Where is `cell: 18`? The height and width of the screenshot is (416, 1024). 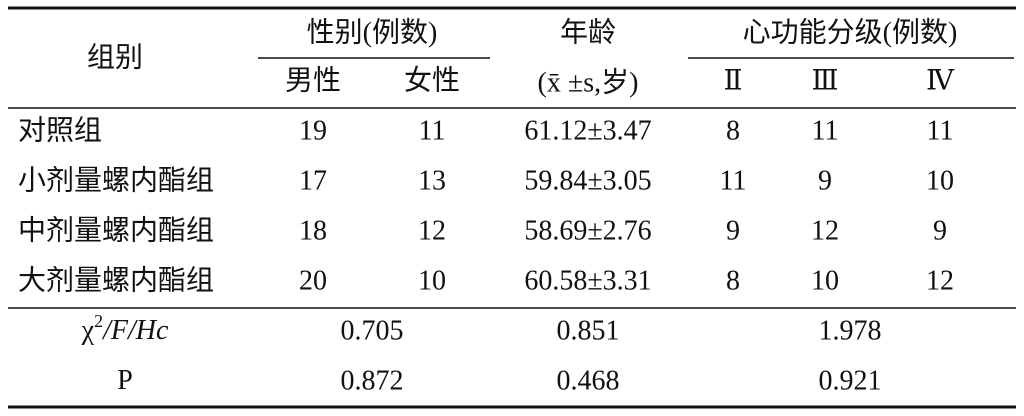 cell: 18 is located at coordinates (313, 230).